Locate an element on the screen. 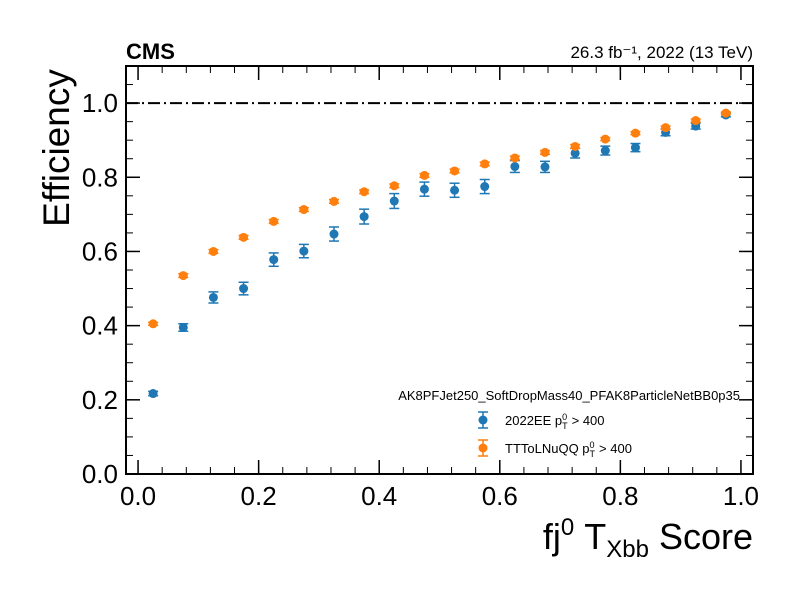 The image size is (800, 600). x-tick-label: 0.6 is located at coordinates (500, 496).